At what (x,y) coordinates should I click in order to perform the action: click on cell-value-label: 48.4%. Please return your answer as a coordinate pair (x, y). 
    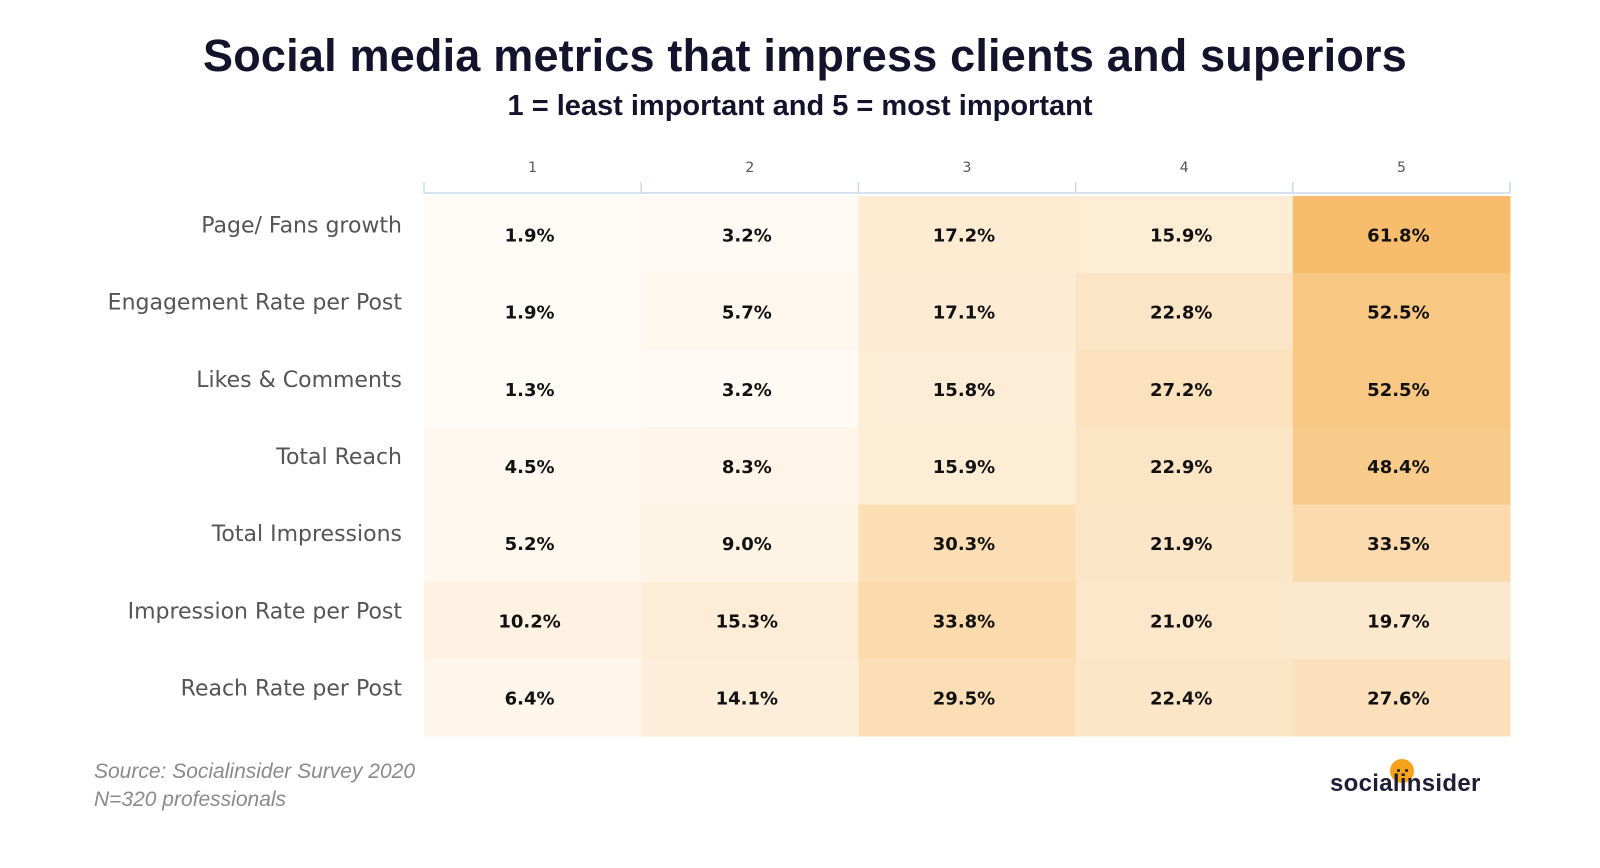
    Looking at the image, I should click on (1398, 467).